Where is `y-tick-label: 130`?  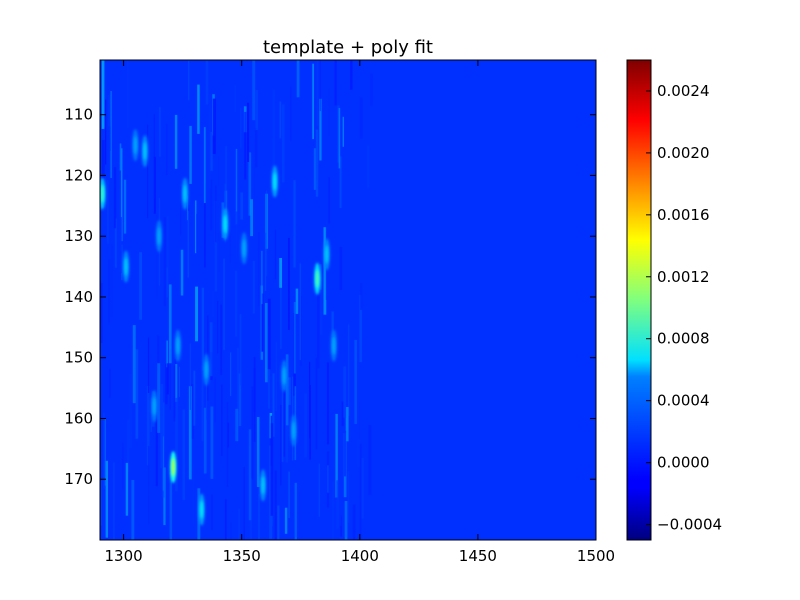
y-tick-label: 130 is located at coordinates (78, 236).